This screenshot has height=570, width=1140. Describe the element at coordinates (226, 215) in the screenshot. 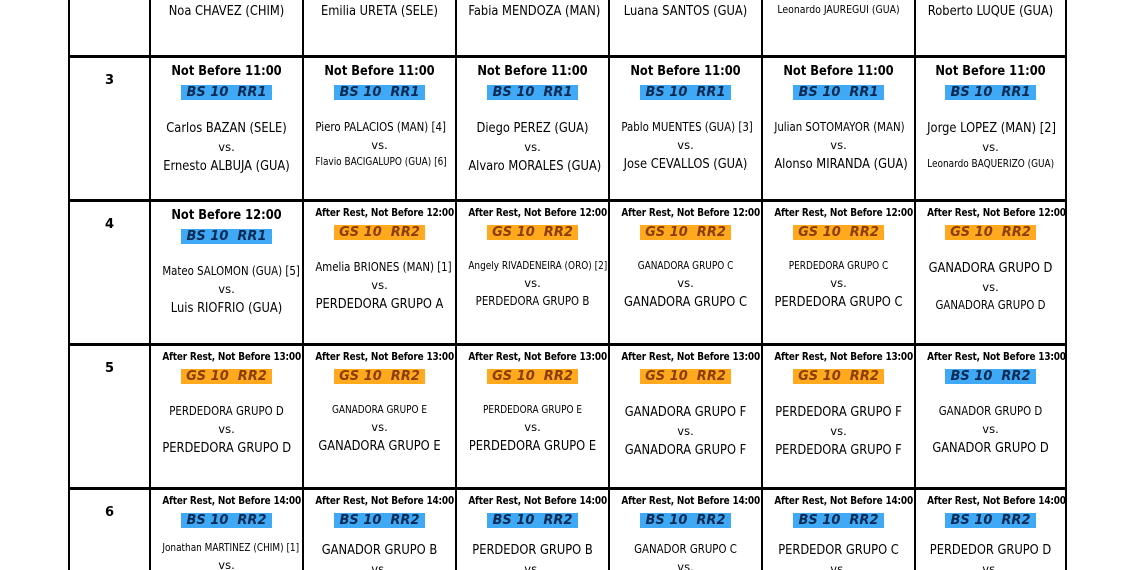

I see `match-time: Not Before 12:00` at that location.